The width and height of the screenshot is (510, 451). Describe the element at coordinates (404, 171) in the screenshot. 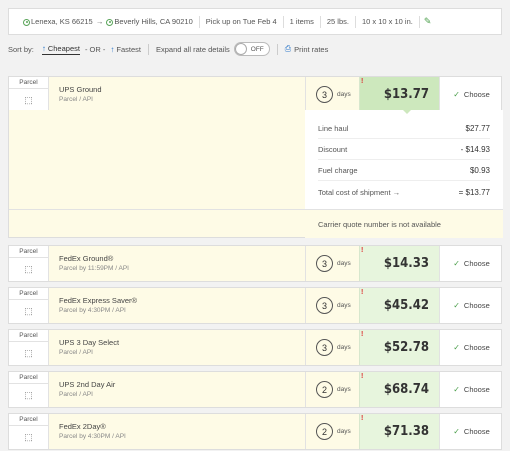

I see `fuel-row: Fuel charge $0.93` at that location.